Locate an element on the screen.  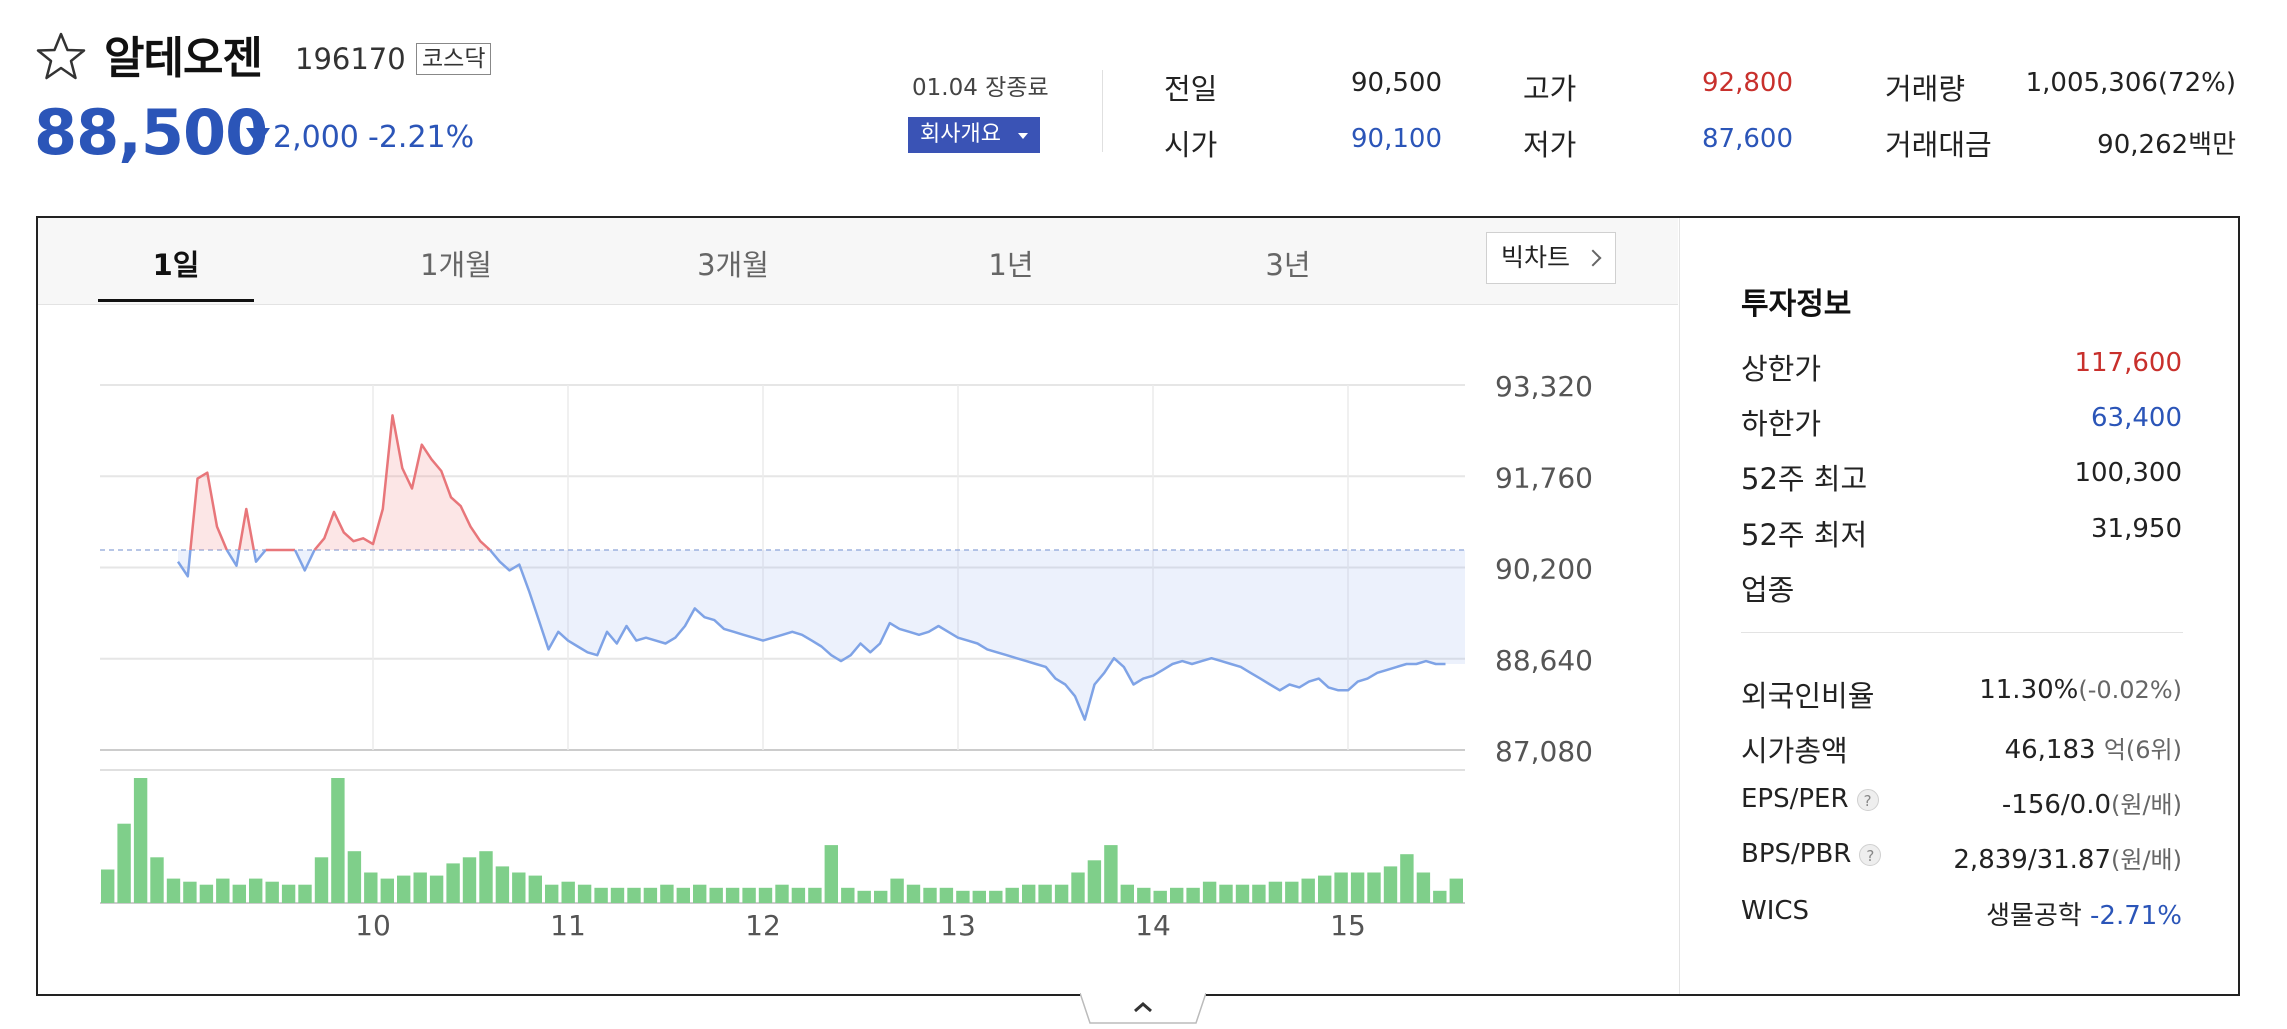
area-tail is located at coordinates (1455, 607).